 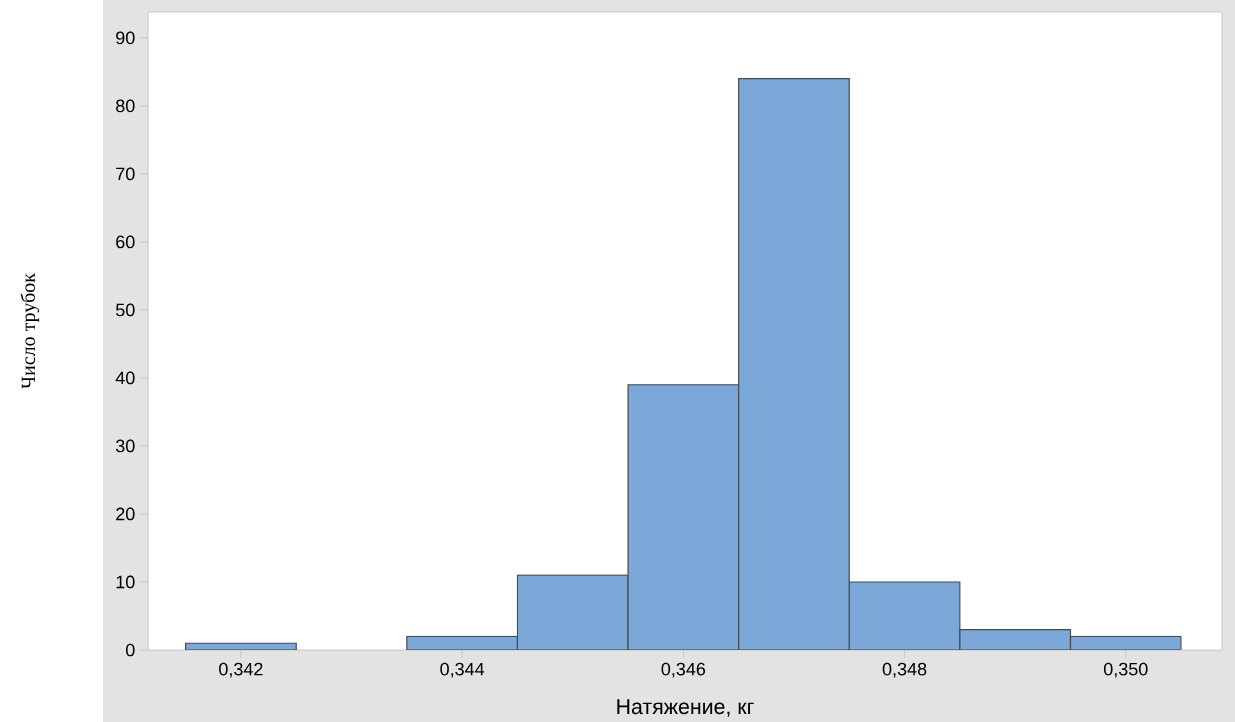 What do you see at coordinates (241, 670) in the screenshot?
I see `x-tick-label: 0,342` at bounding box center [241, 670].